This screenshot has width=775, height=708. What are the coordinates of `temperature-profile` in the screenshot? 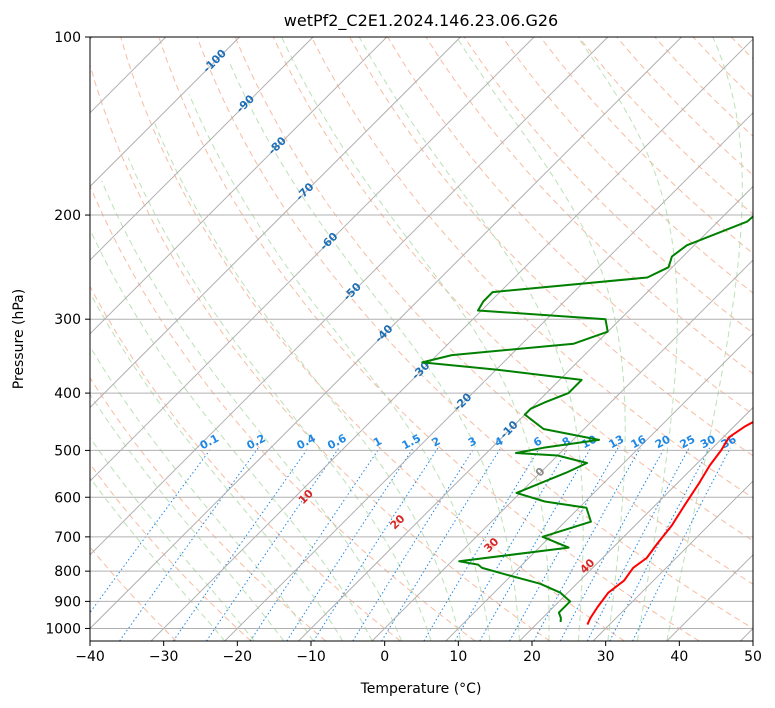 It's located at (669, 523).